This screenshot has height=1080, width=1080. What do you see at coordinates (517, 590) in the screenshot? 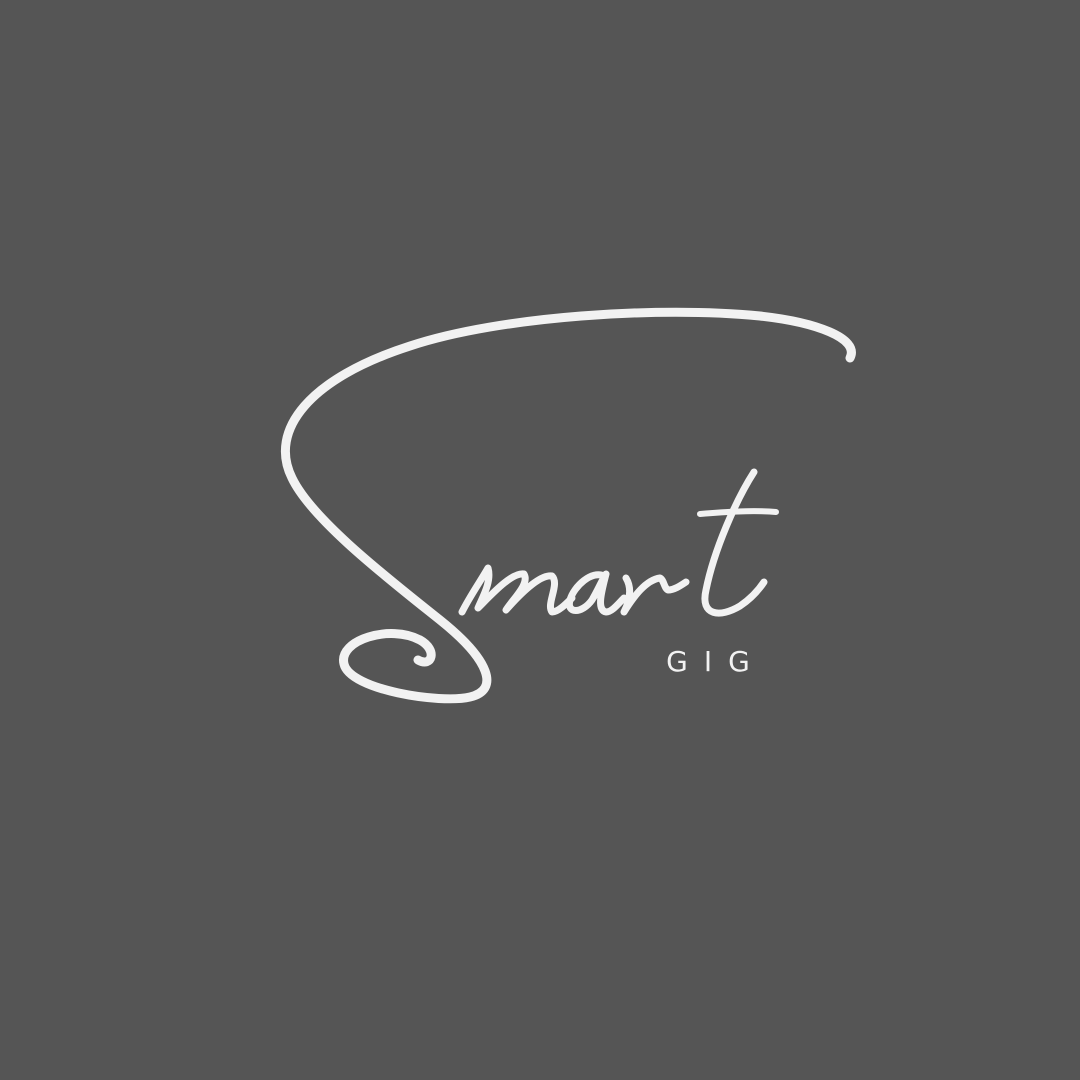
I see `letter-m` at bounding box center [517, 590].